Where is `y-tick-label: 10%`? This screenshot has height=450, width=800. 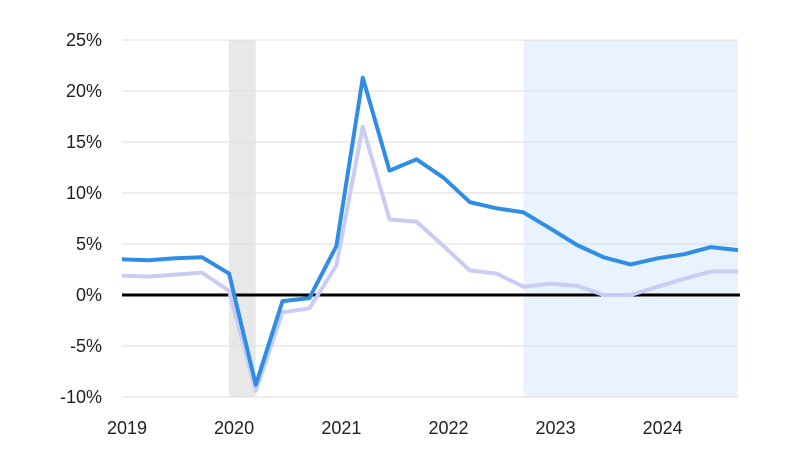 y-tick-label: 10% is located at coordinates (84, 193).